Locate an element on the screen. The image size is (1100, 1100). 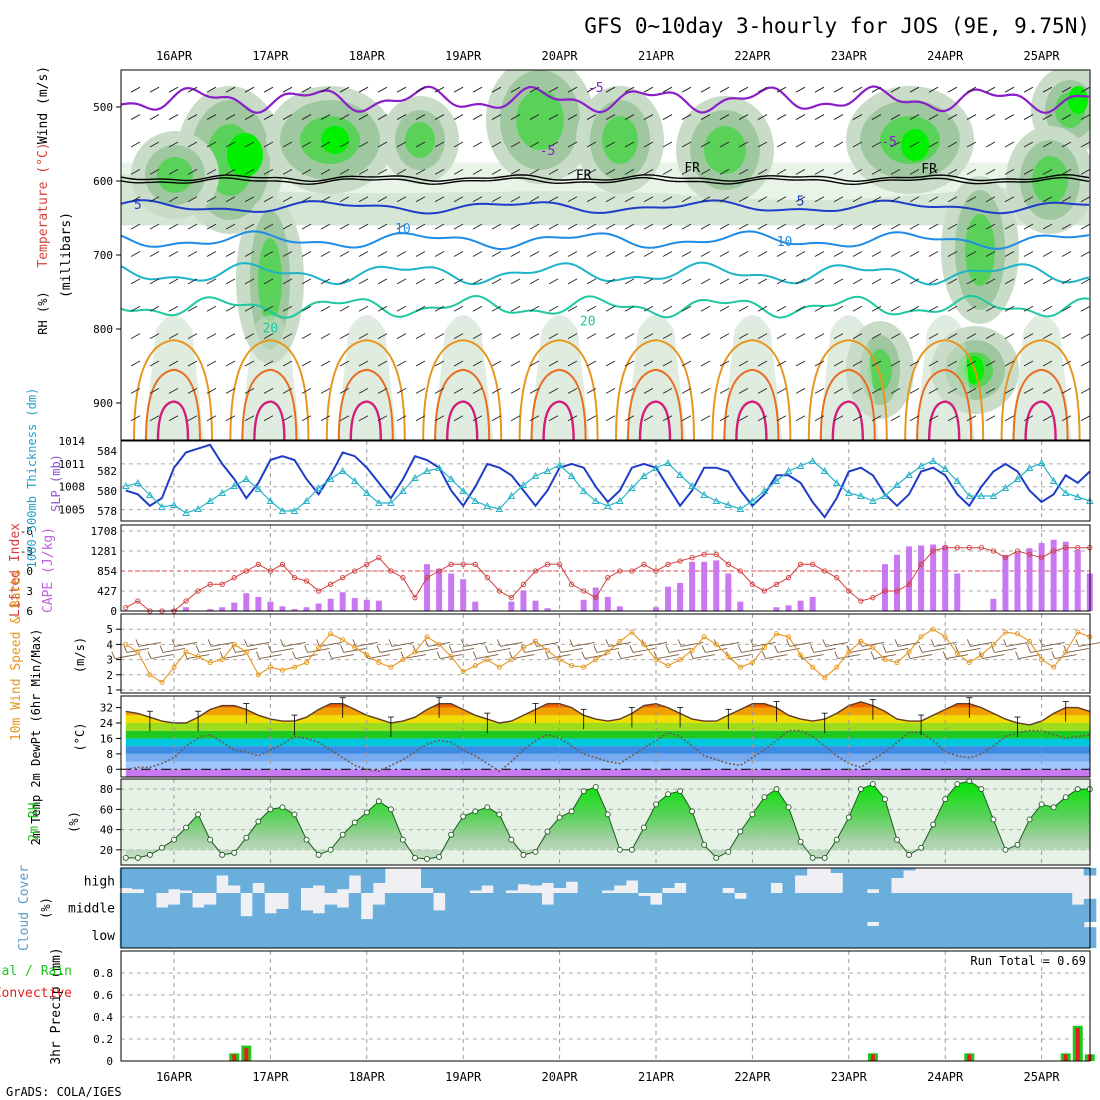
wind-tick-label: 3 is located at coordinates (109, 660).